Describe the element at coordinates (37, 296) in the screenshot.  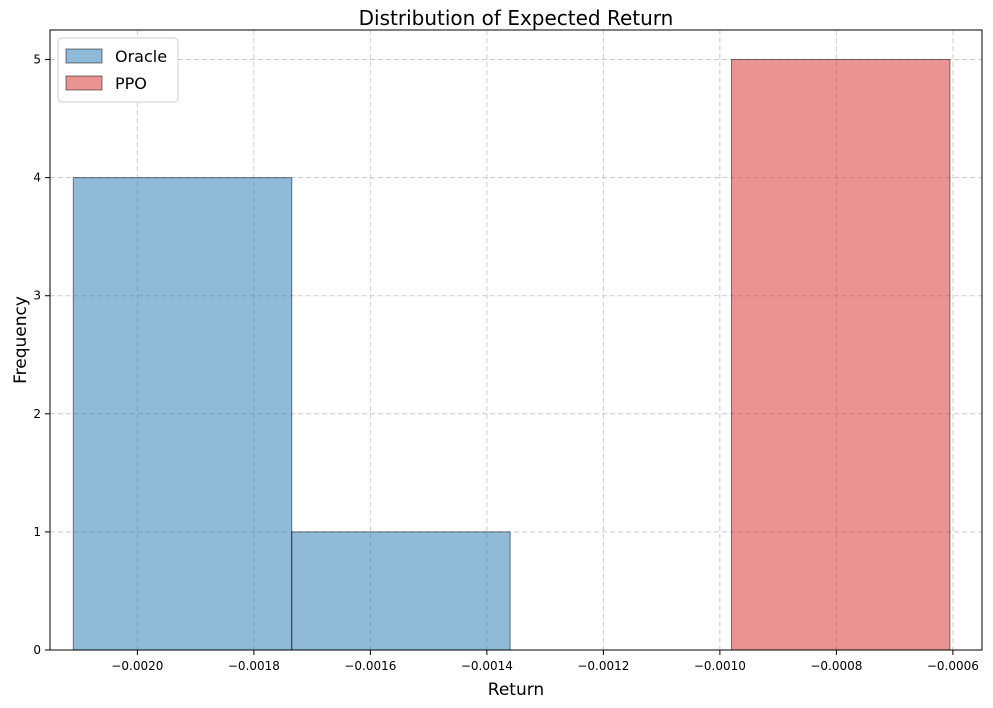
I see `y-tick-label: 3` at that location.